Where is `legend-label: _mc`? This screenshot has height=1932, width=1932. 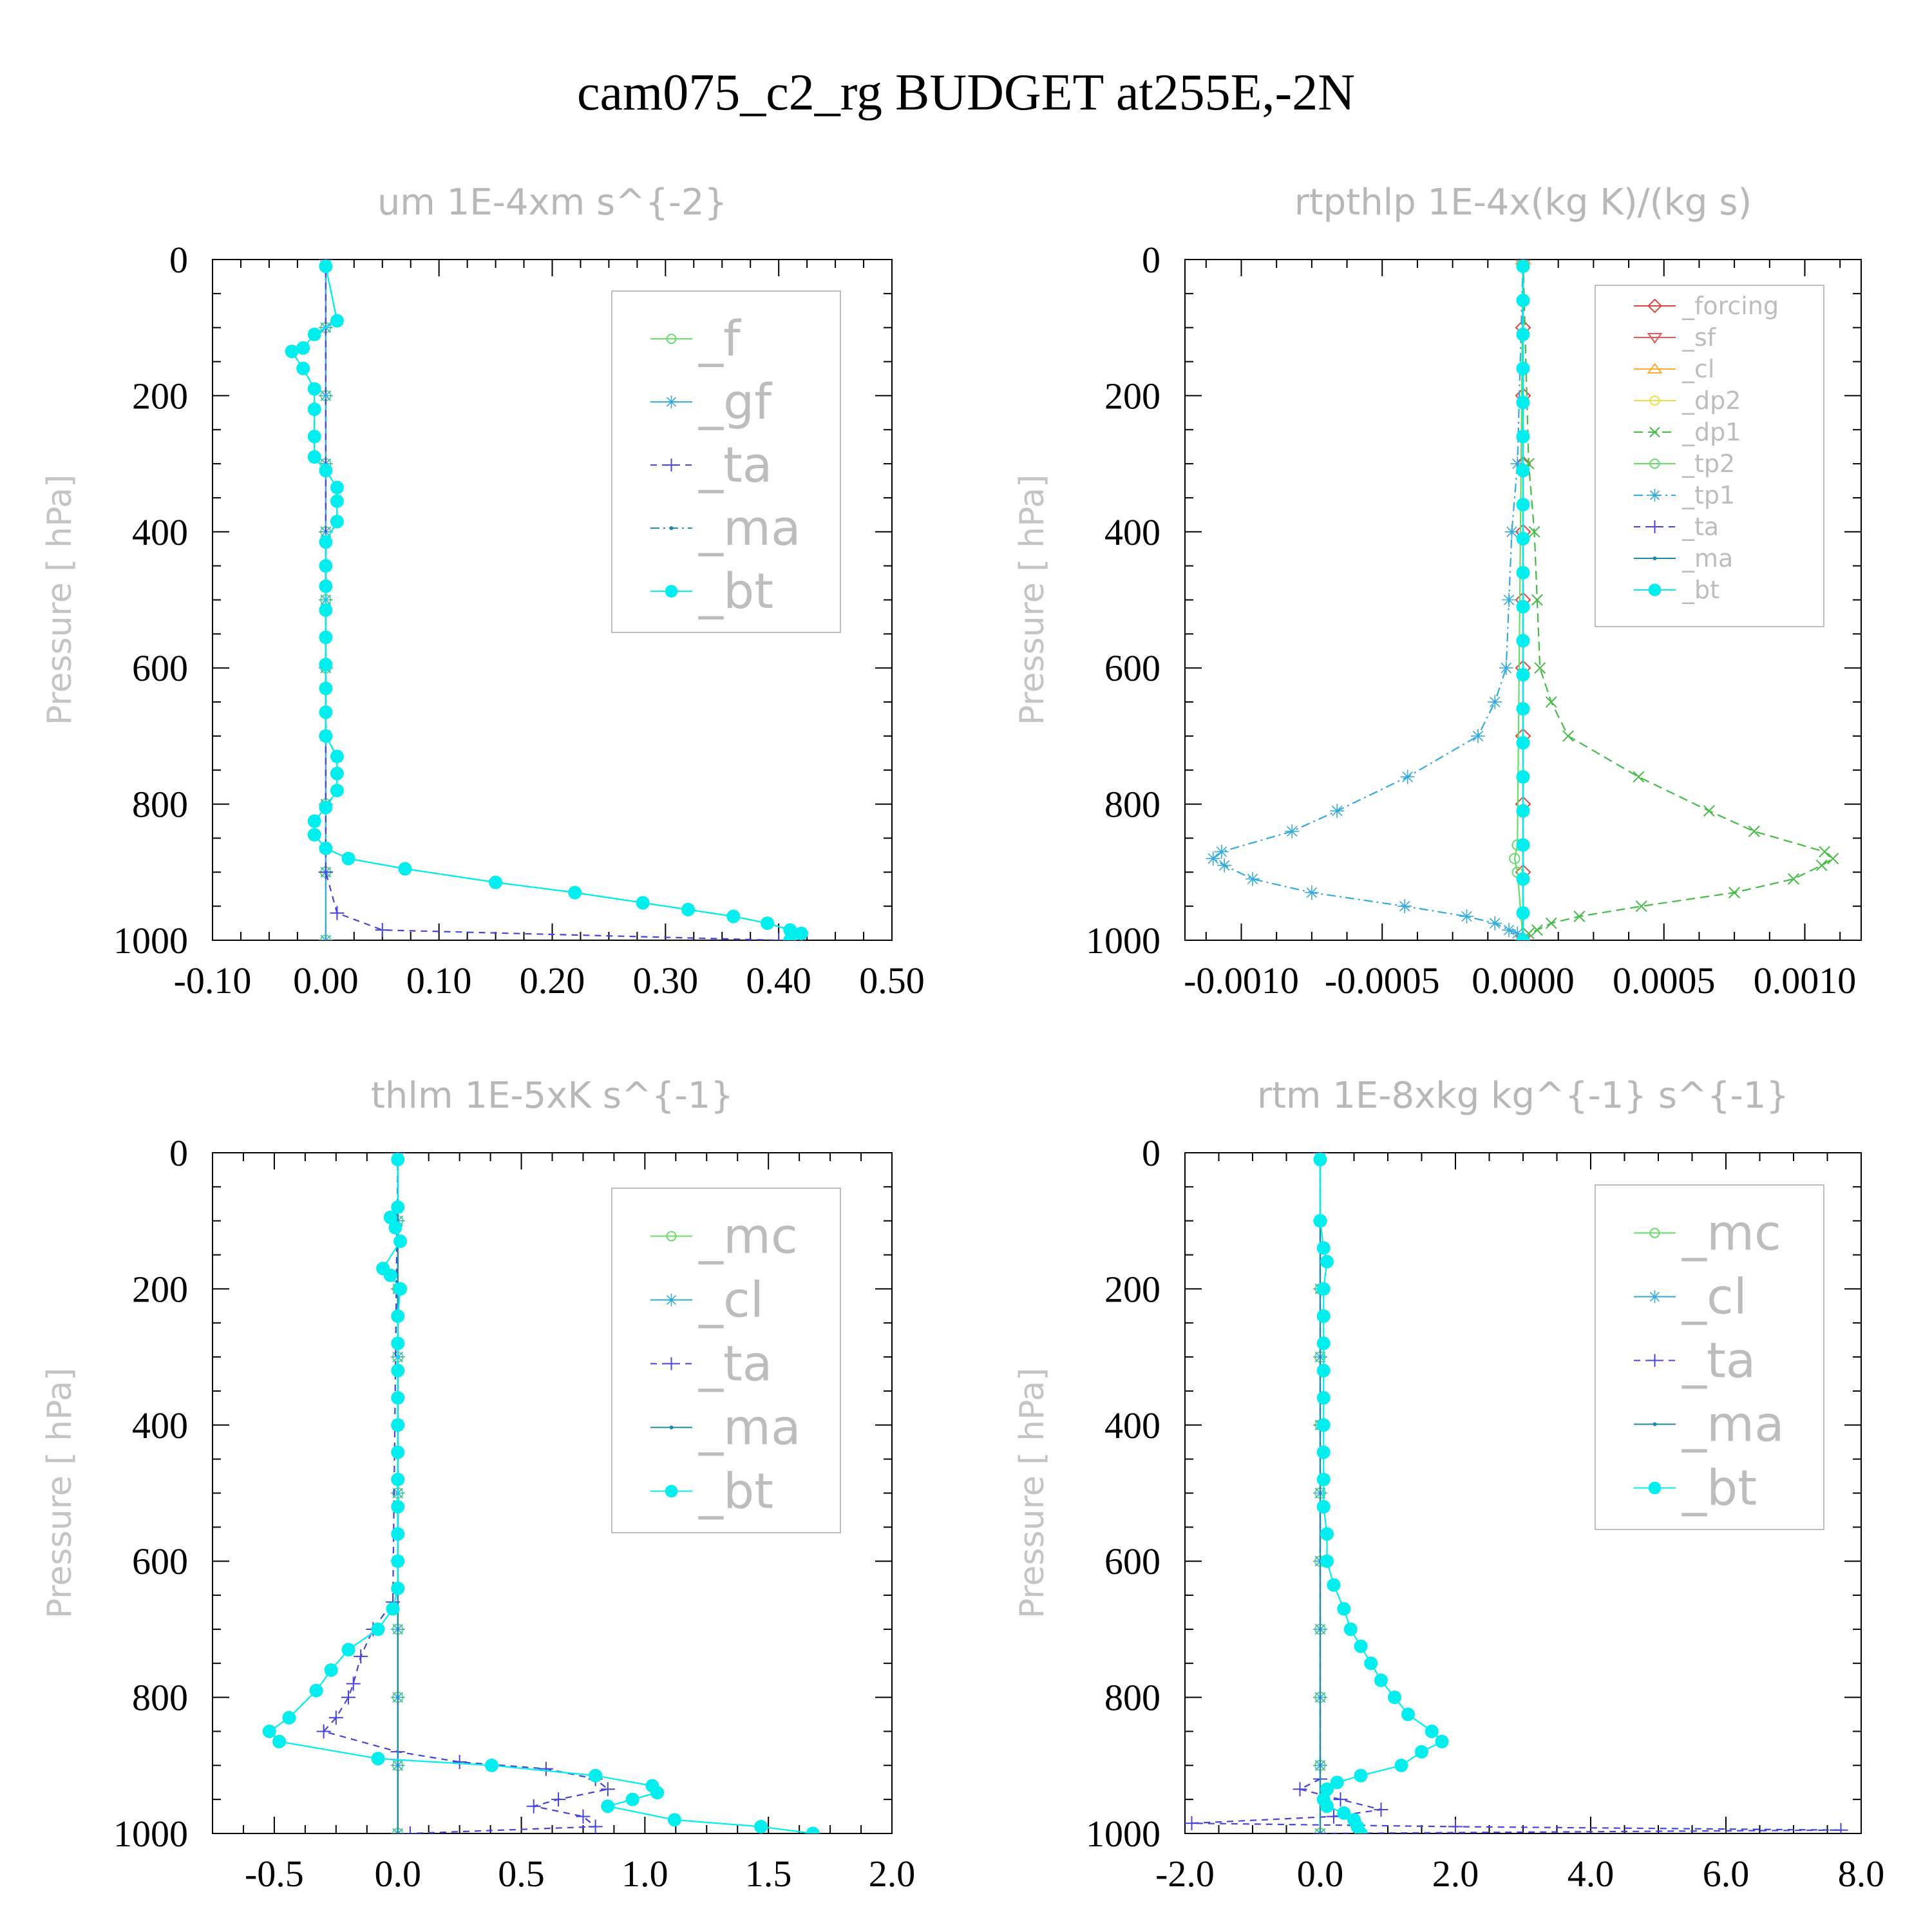
legend-label: _mc is located at coordinates (1731, 1233).